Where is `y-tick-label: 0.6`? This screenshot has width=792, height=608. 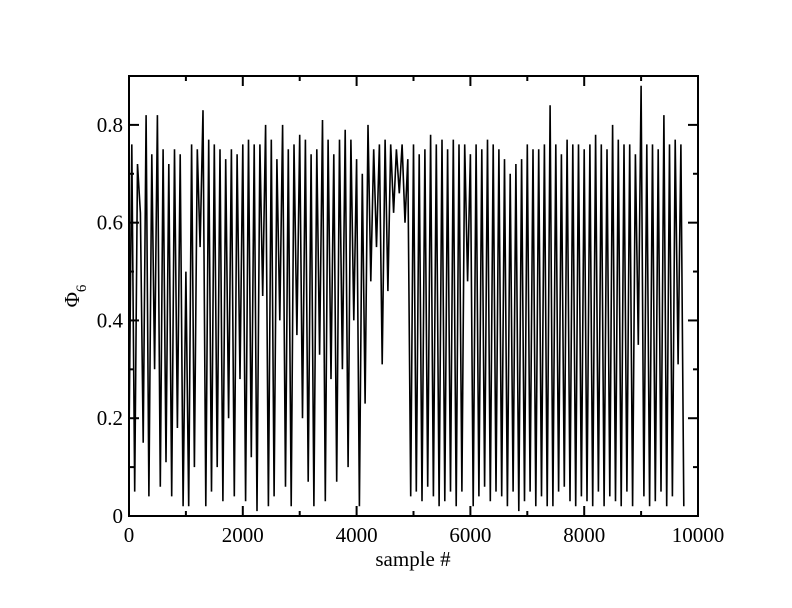
y-tick-label: 0.6 is located at coordinates (110, 223).